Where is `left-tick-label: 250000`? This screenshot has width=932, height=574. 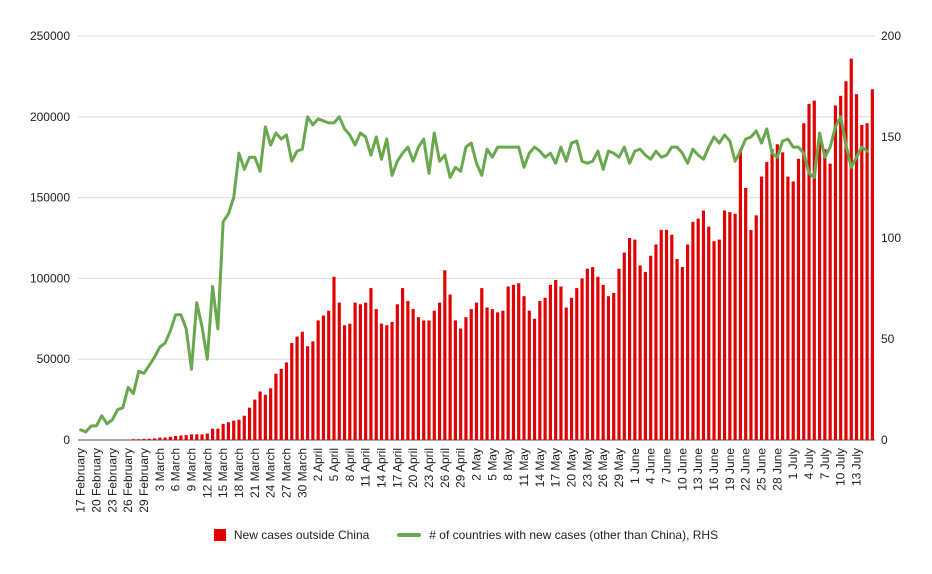
left-tick-label: 250000 is located at coordinates (50, 36).